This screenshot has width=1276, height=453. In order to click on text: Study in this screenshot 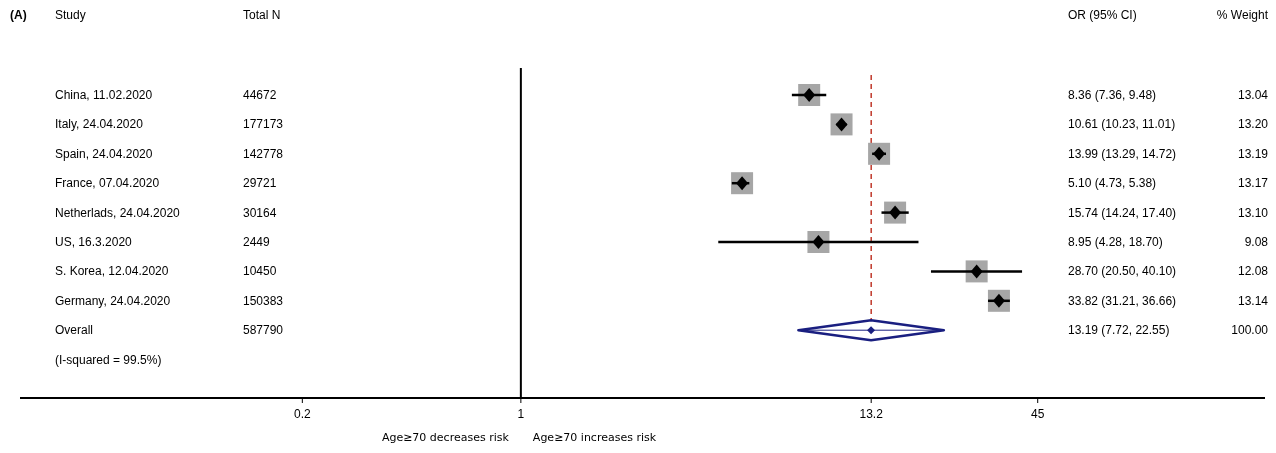, I will do `click(70, 15)`.